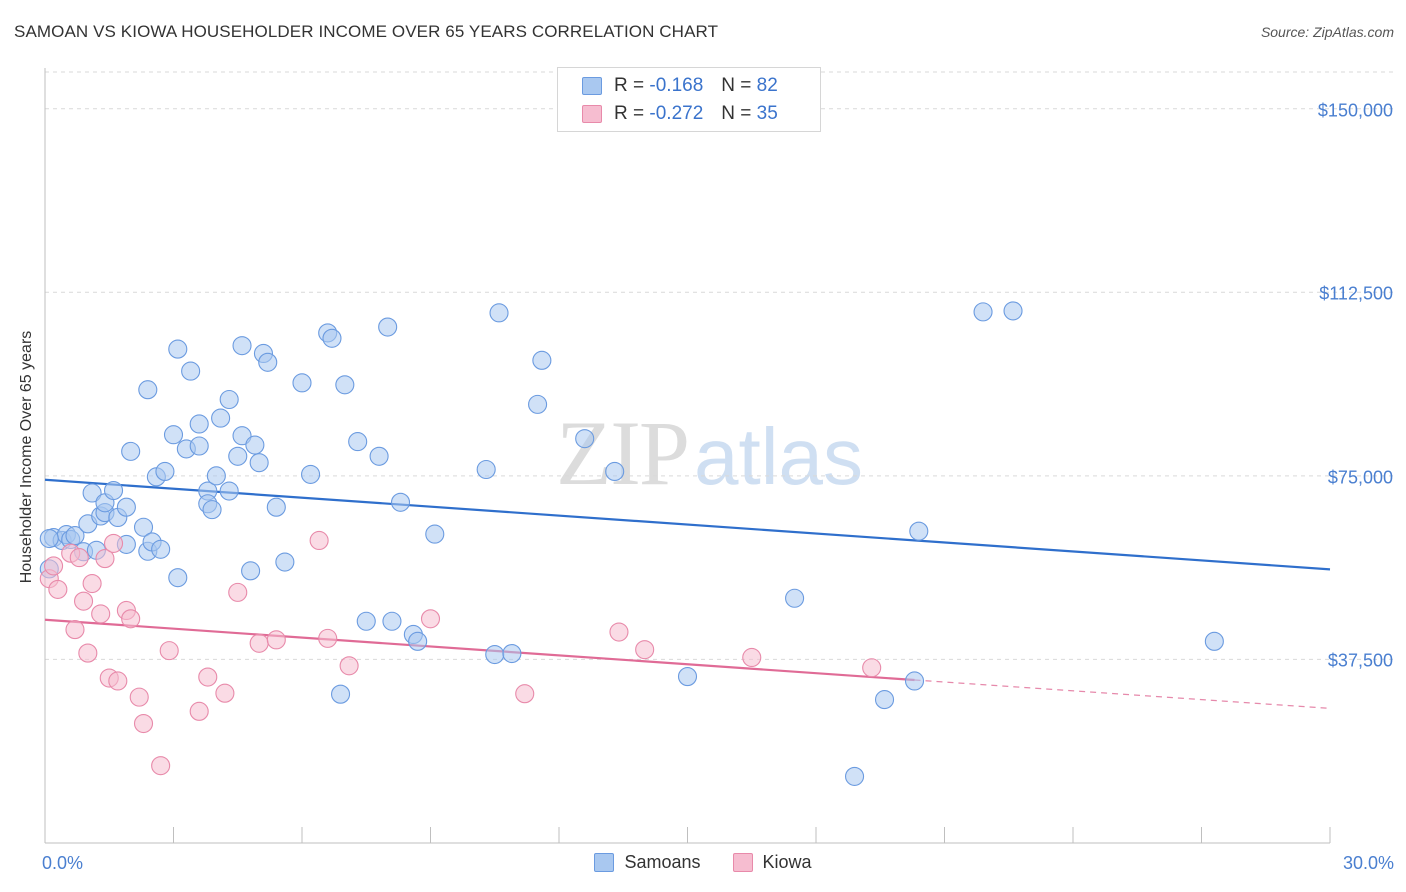  I want to click on y-axis-label: Householder Income Over 65 years, so click(26, 457).